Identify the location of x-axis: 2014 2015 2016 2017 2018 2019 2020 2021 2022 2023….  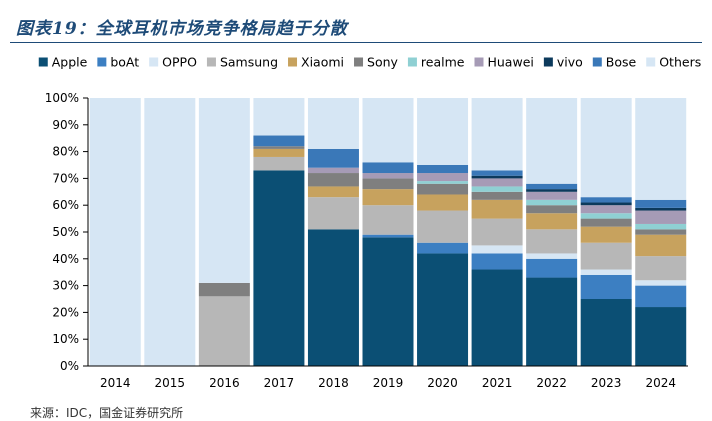
(388, 377).